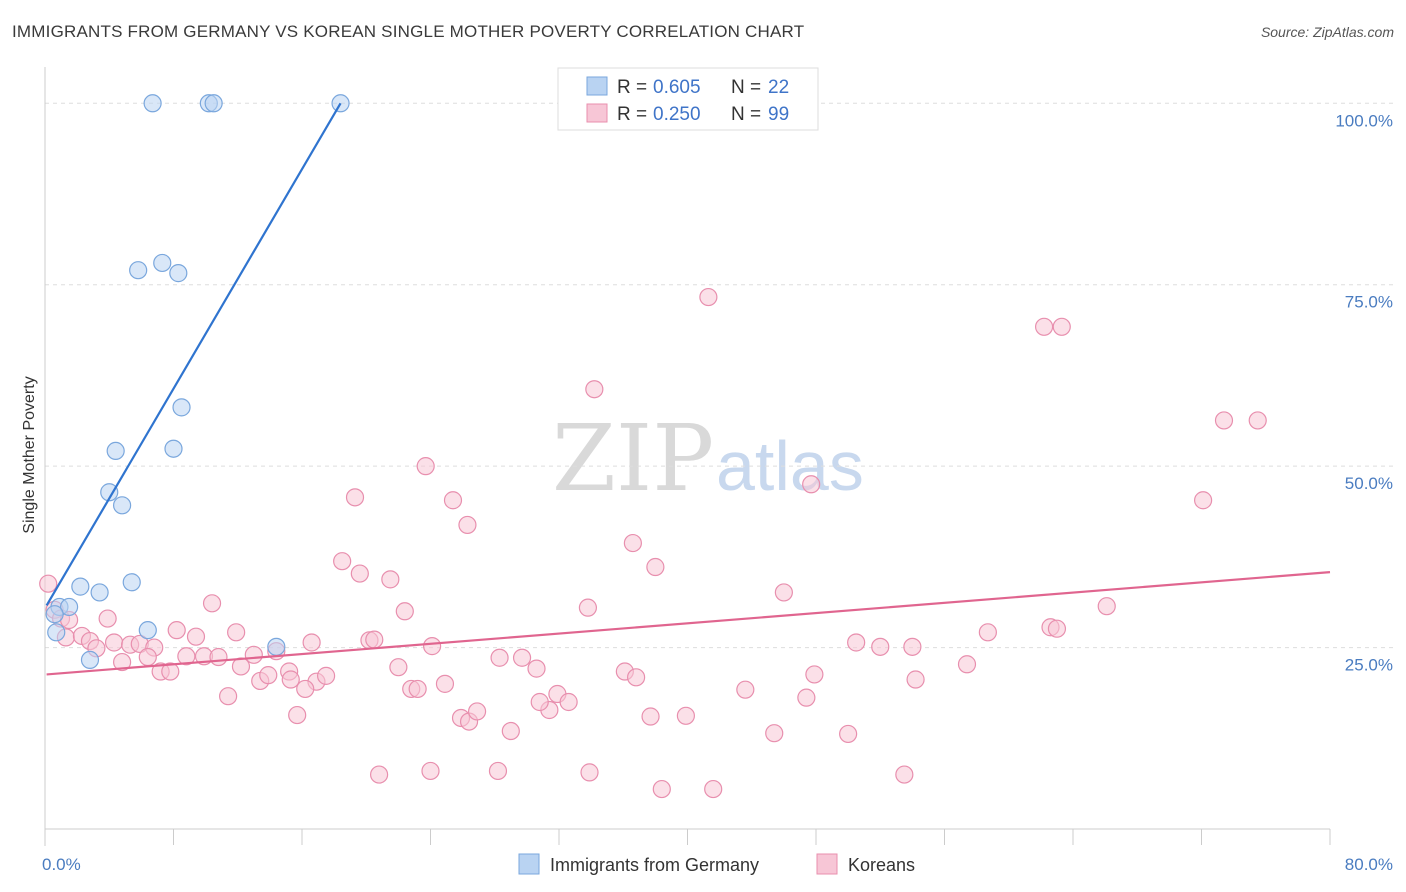 Image resolution: width=1406 pixels, height=892 pixels. I want to click on legend-n-label-korean: N =, so click(746, 114).